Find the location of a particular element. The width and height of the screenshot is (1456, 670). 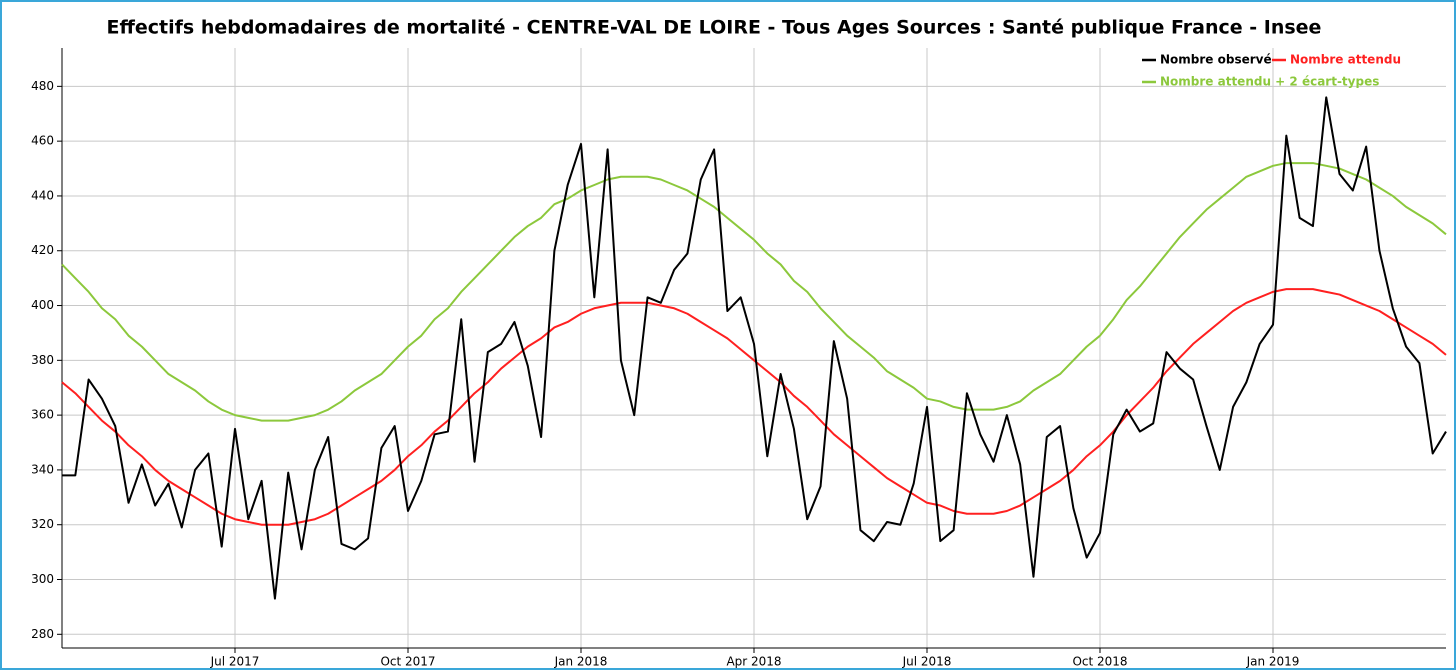

y-tick-label: 440 is located at coordinates (42, 195).